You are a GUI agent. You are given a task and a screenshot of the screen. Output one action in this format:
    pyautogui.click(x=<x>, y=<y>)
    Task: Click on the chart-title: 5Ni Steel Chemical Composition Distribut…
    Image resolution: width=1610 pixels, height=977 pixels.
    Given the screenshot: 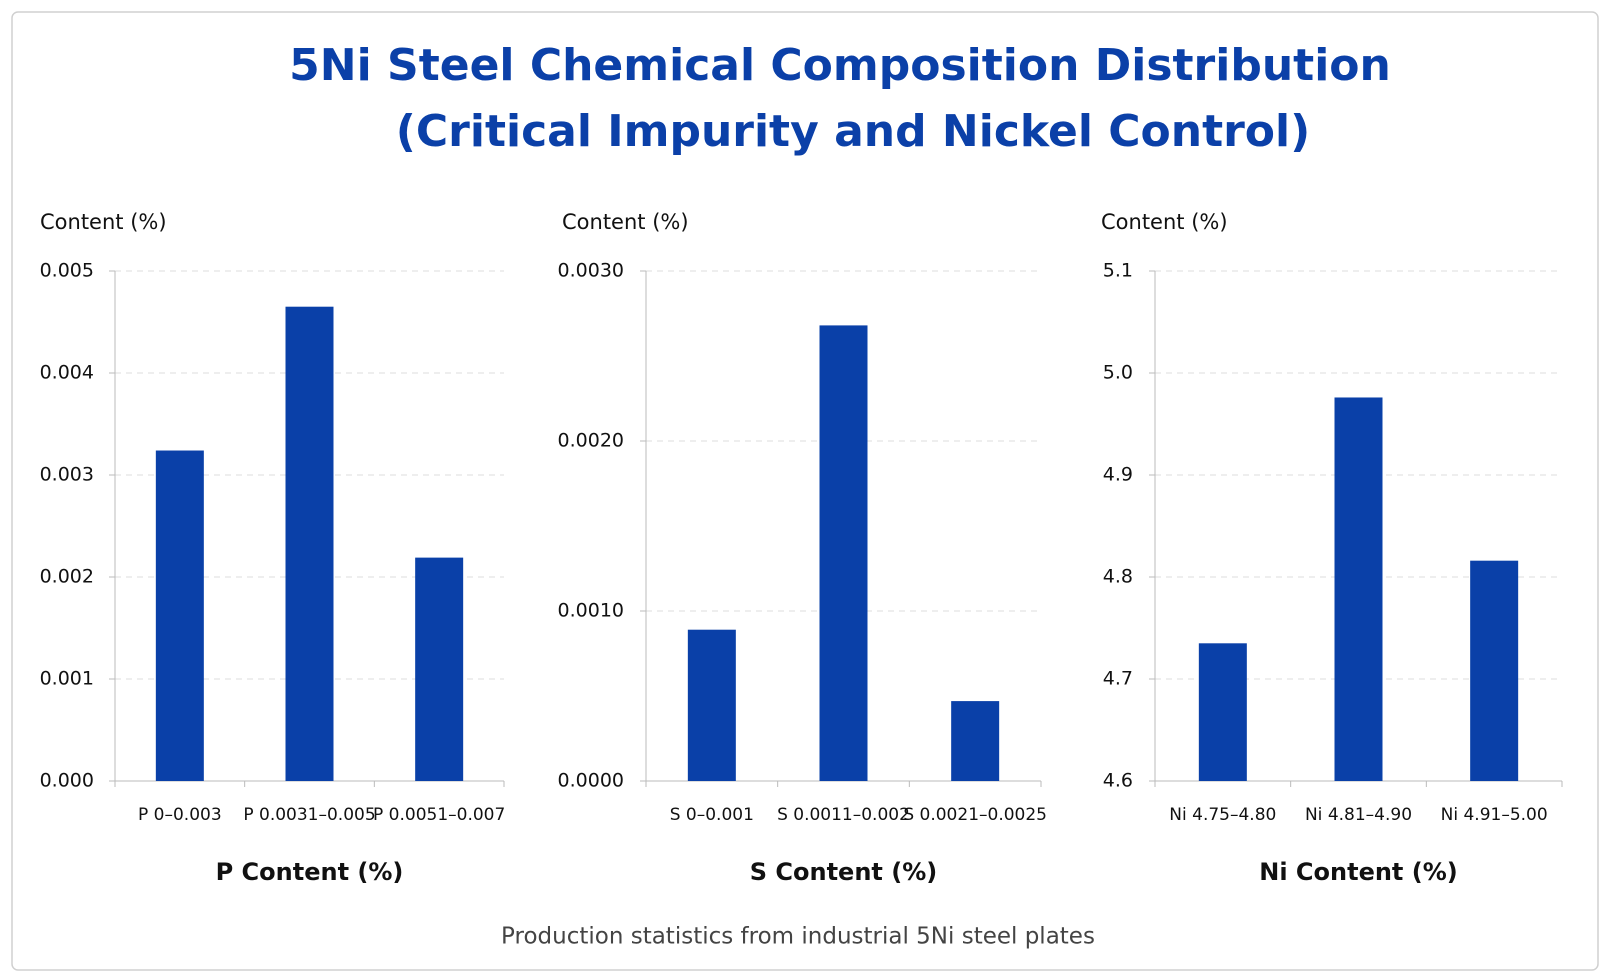 What is the action you would take?
    pyautogui.click(x=840, y=65)
    